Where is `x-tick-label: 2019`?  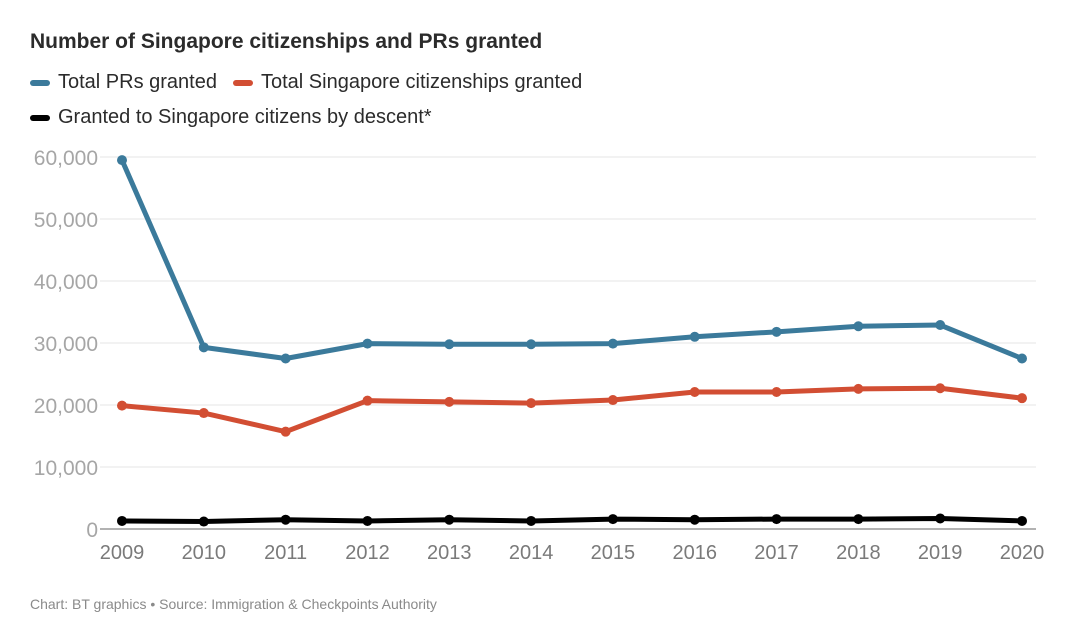 x-tick-label: 2019 is located at coordinates (940, 553).